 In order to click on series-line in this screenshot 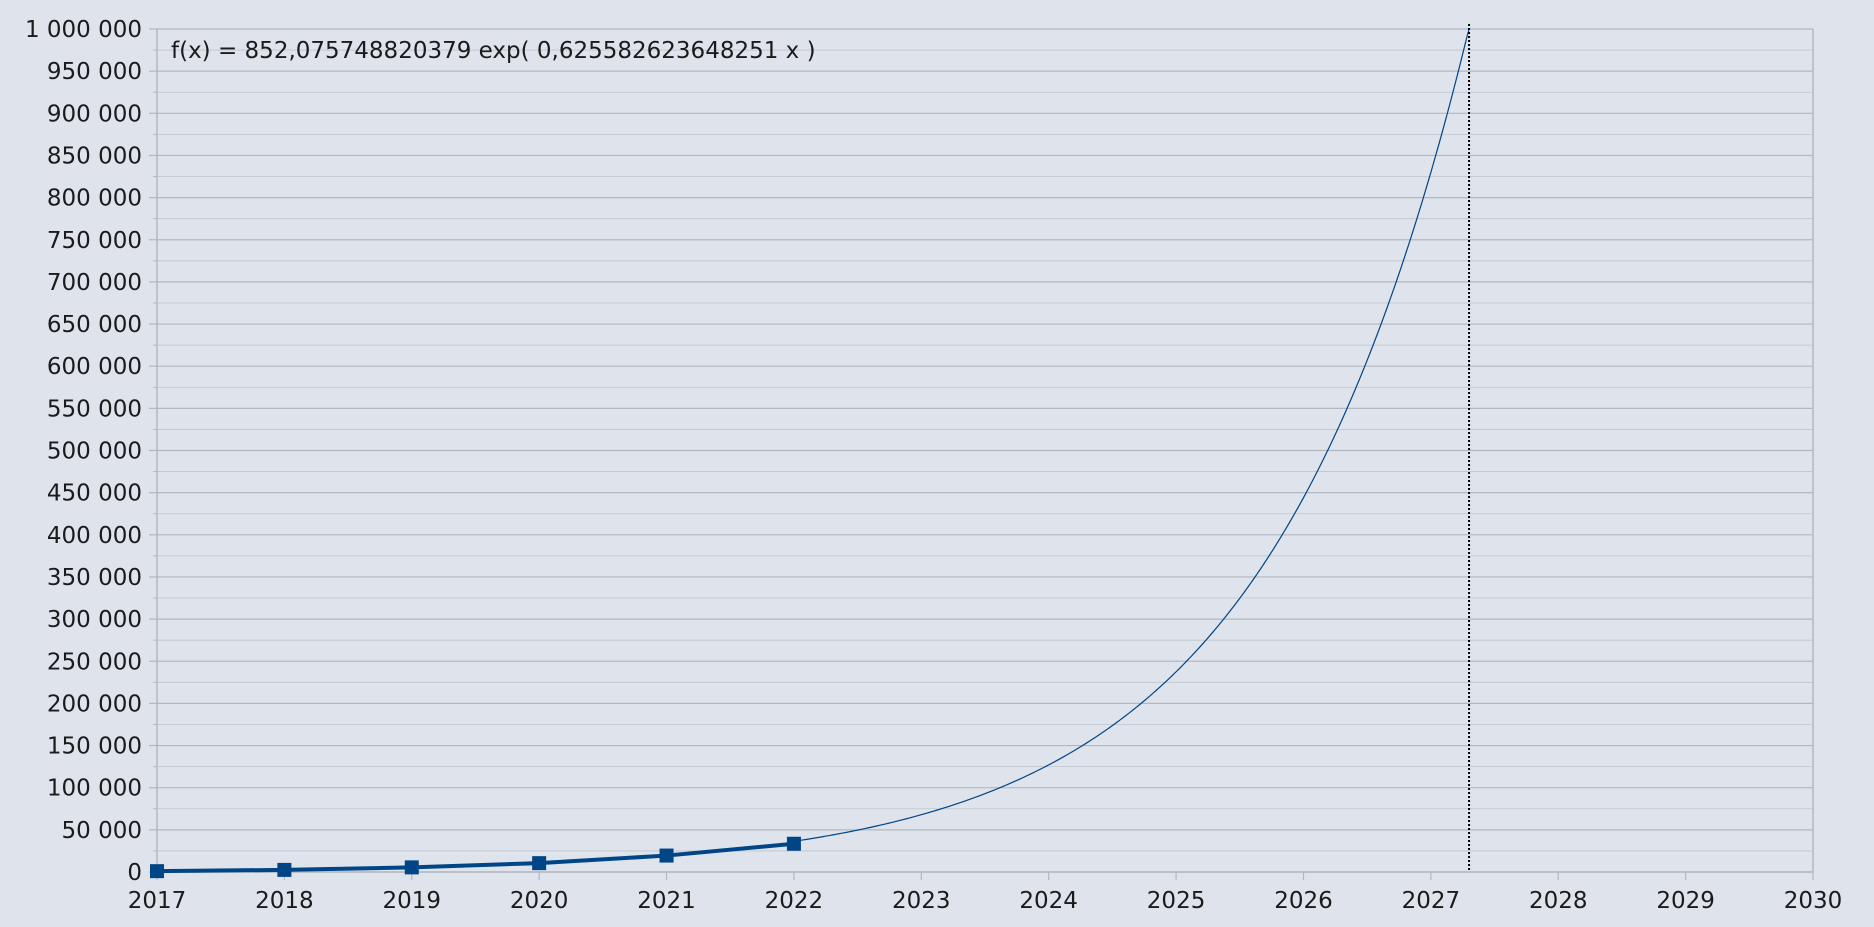, I will do `click(475, 857)`.